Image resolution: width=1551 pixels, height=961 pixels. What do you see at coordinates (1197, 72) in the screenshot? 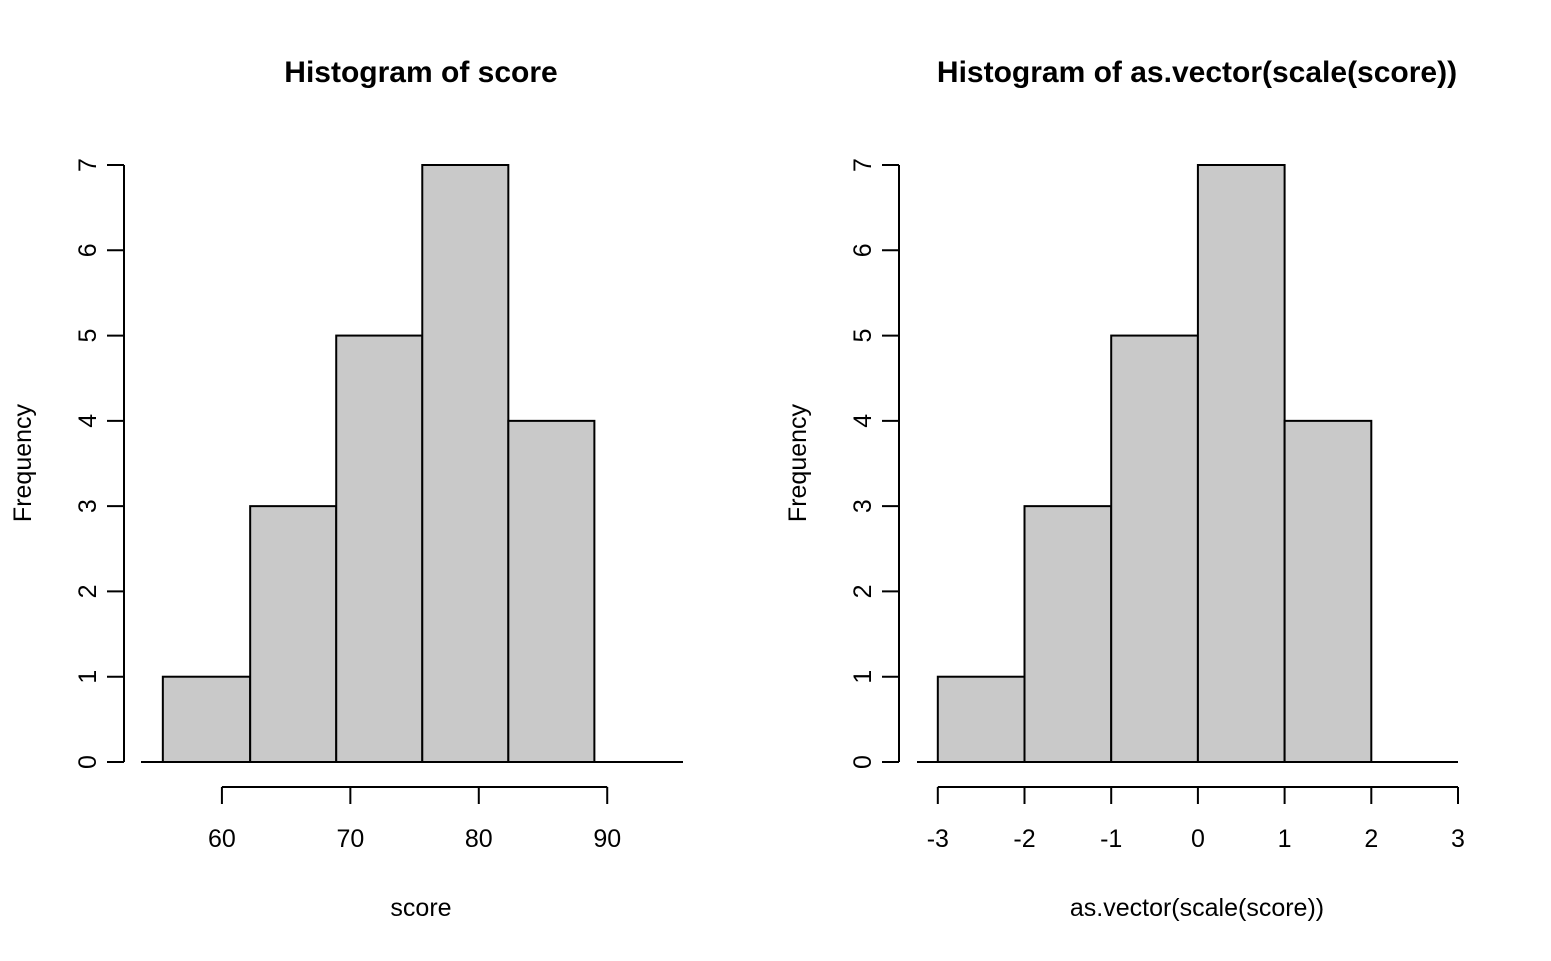
I see `chart-title: Histogram of as.vector(scale(score))` at bounding box center [1197, 72].